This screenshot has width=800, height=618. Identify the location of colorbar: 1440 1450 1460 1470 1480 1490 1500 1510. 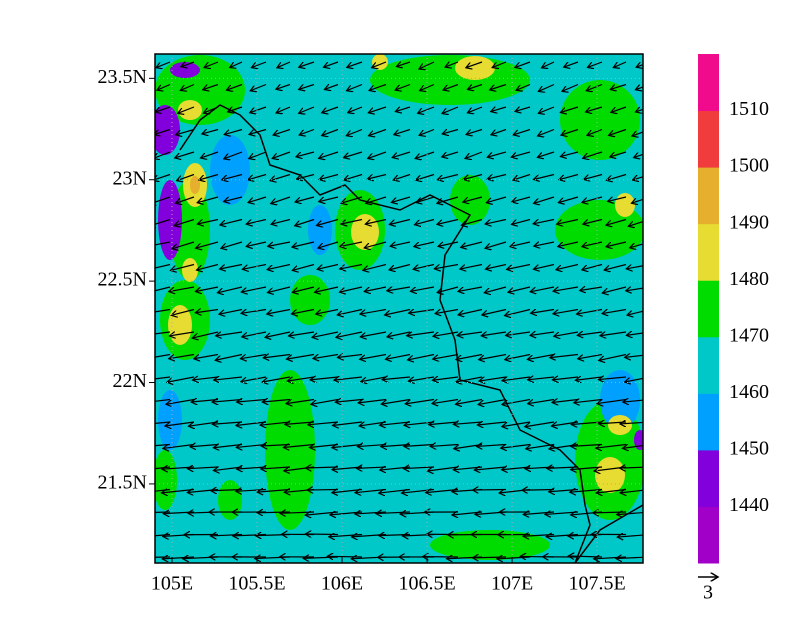
(733, 309).